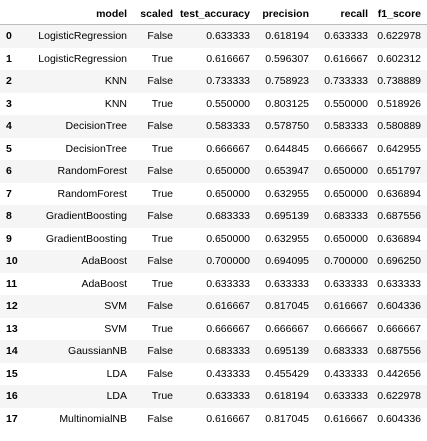  I want to click on model-cell: GradientBoosting, so click(86, 216).